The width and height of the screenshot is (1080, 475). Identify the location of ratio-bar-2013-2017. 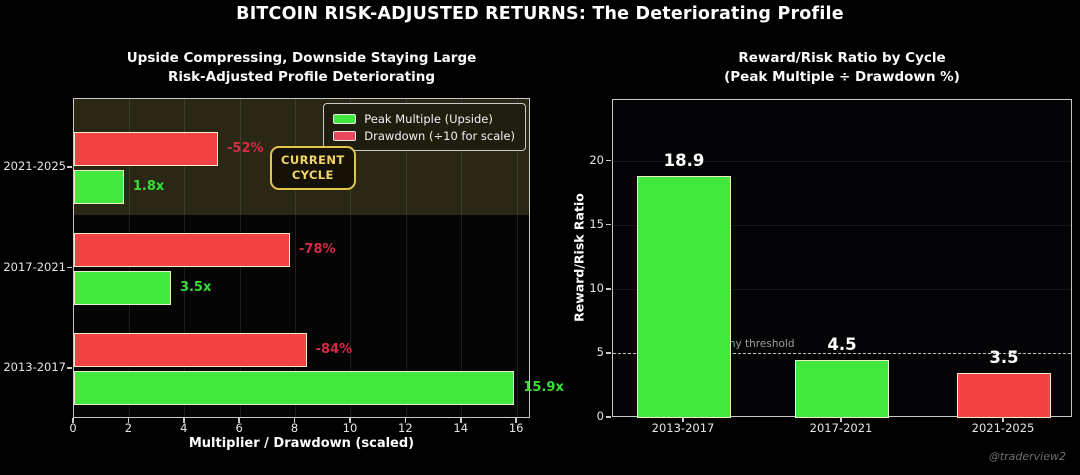
(684, 296).